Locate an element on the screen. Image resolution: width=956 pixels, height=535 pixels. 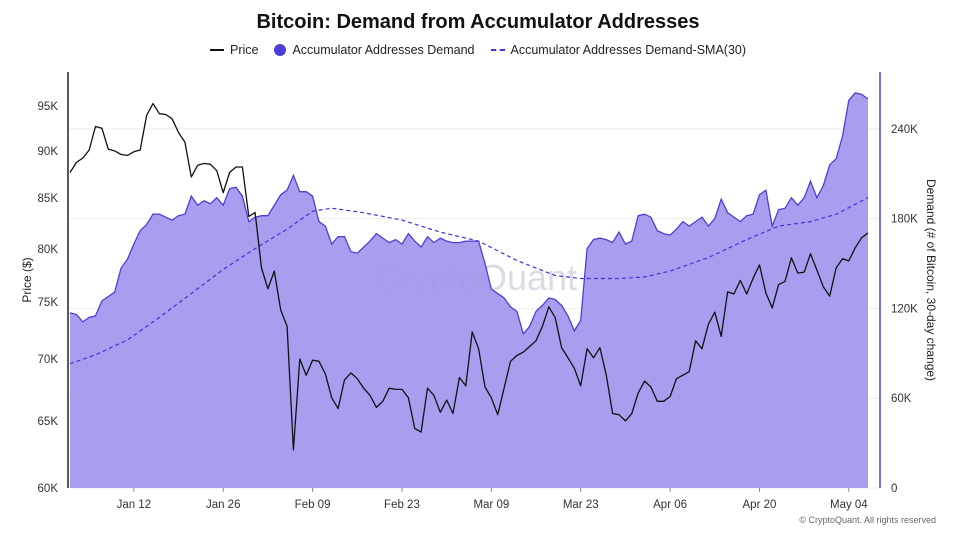
legend-item-sma: Accumulator Addresses Demand-SMA(30) is located at coordinates (618, 50).